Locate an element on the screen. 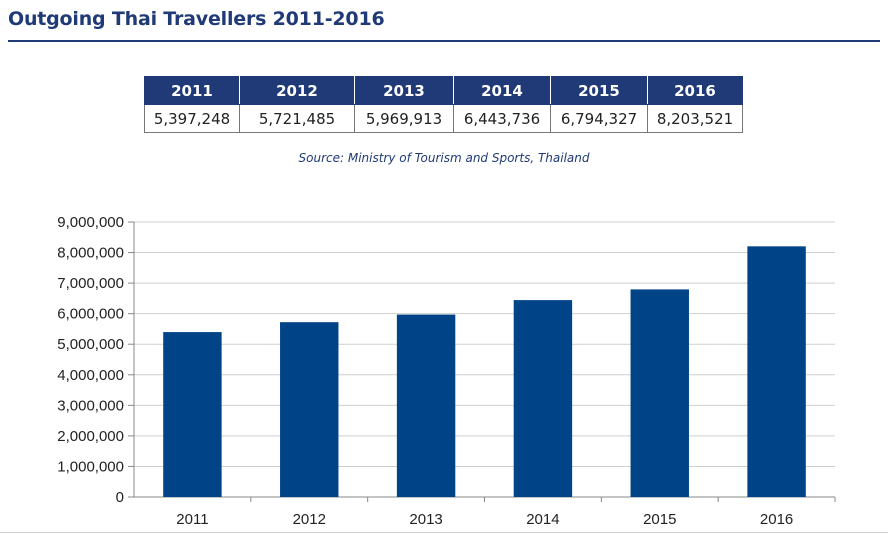  table-cell: 8,203,521 is located at coordinates (695, 118).